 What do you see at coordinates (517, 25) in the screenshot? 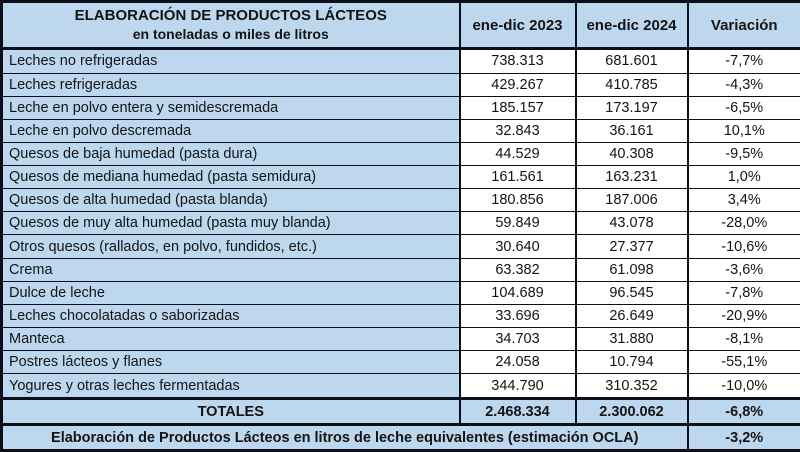
I see `column-header-2023: ene-dic 2023` at bounding box center [517, 25].